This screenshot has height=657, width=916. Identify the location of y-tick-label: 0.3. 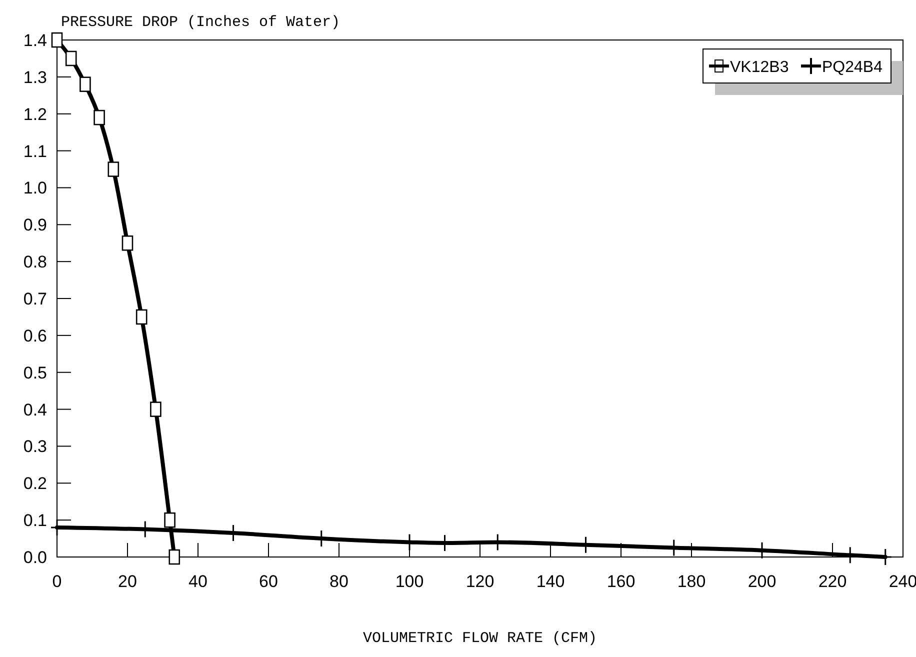
(35, 446).